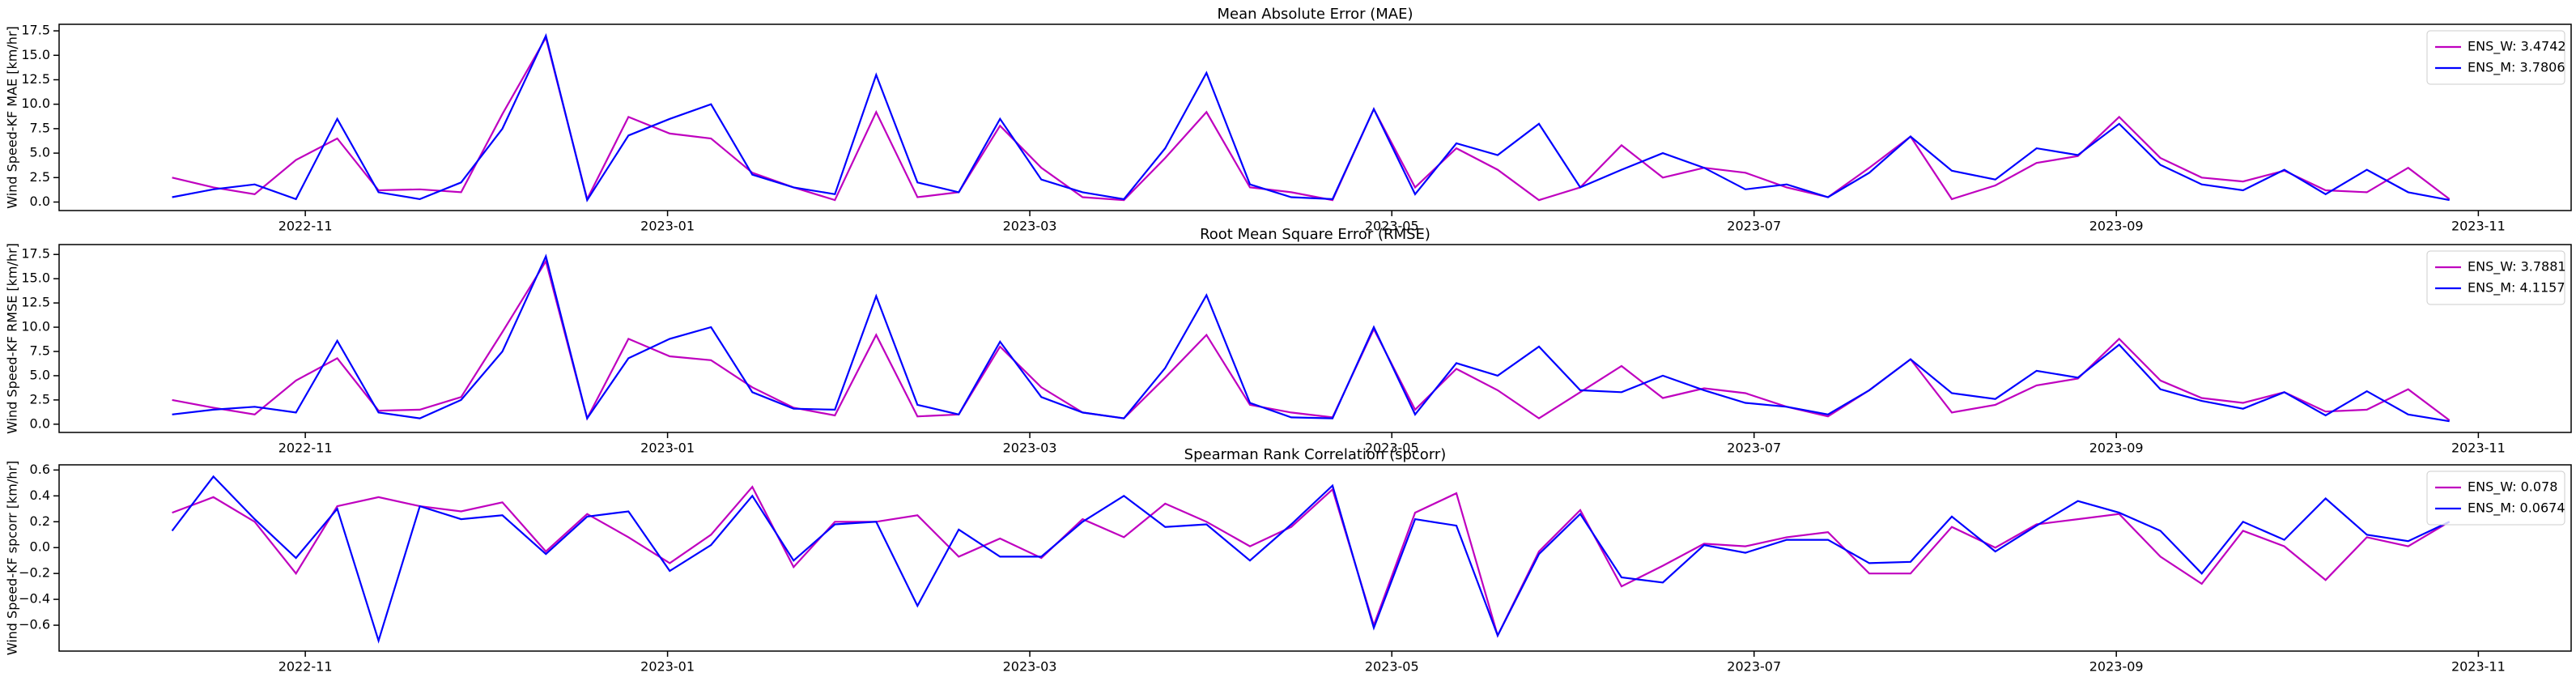  What do you see at coordinates (34, 624) in the screenshot?
I see `y-tick-label: −0.6` at bounding box center [34, 624].